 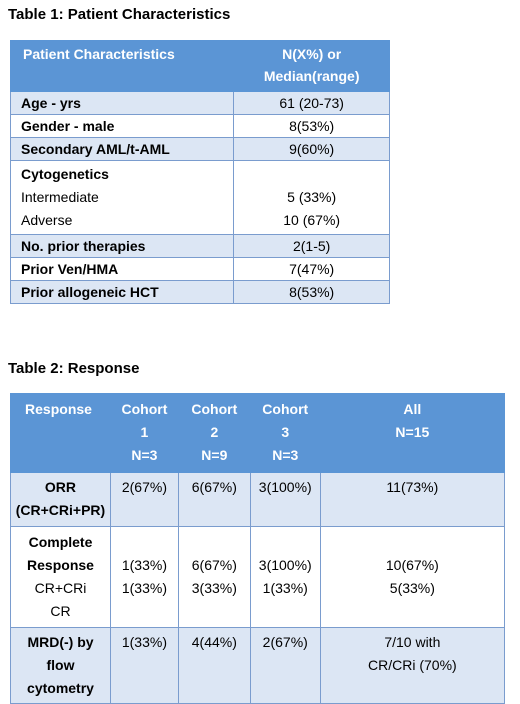 I want to click on header-cohort1-line2: 1, so click(x=144, y=432).